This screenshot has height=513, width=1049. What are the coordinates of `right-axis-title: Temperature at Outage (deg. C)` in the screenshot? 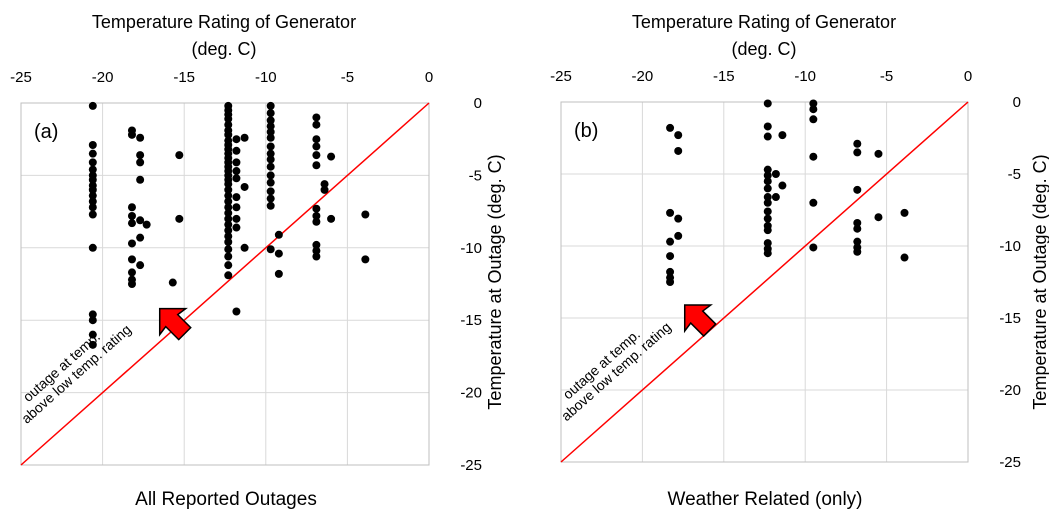 It's located at (495, 281).